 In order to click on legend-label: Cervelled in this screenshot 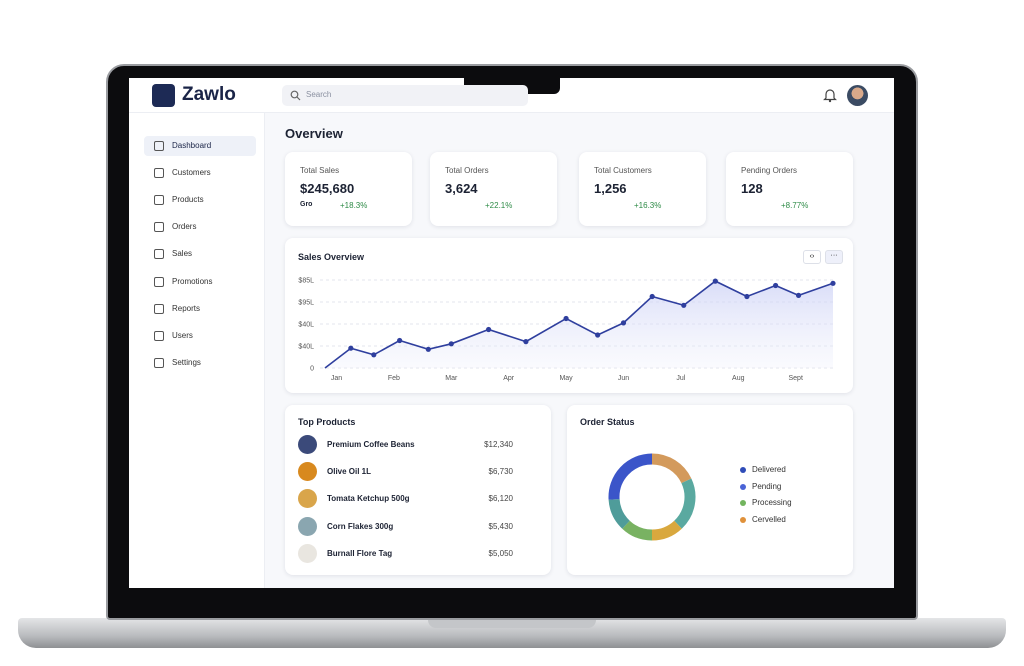, I will do `click(769, 519)`.